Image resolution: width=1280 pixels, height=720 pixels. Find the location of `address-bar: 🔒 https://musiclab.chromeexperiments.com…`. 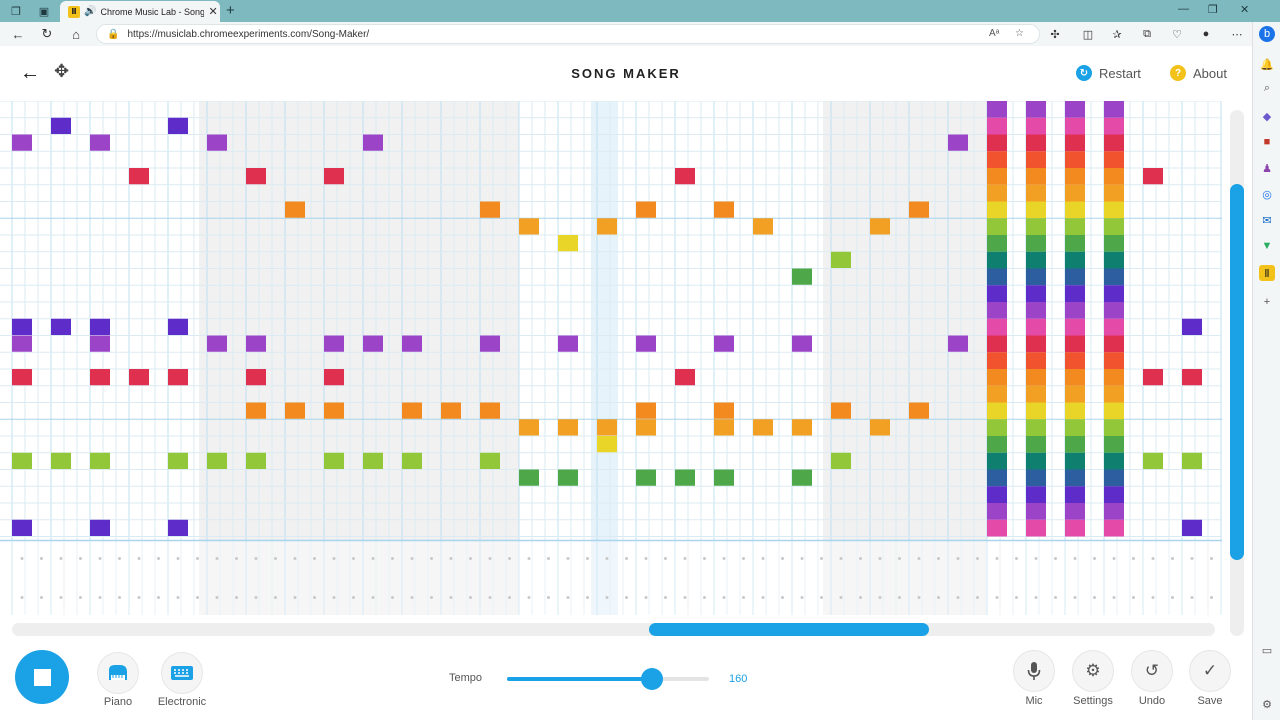

address-bar: 🔒 https://musiclab.chromeexperiments.com… is located at coordinates (568, 34).